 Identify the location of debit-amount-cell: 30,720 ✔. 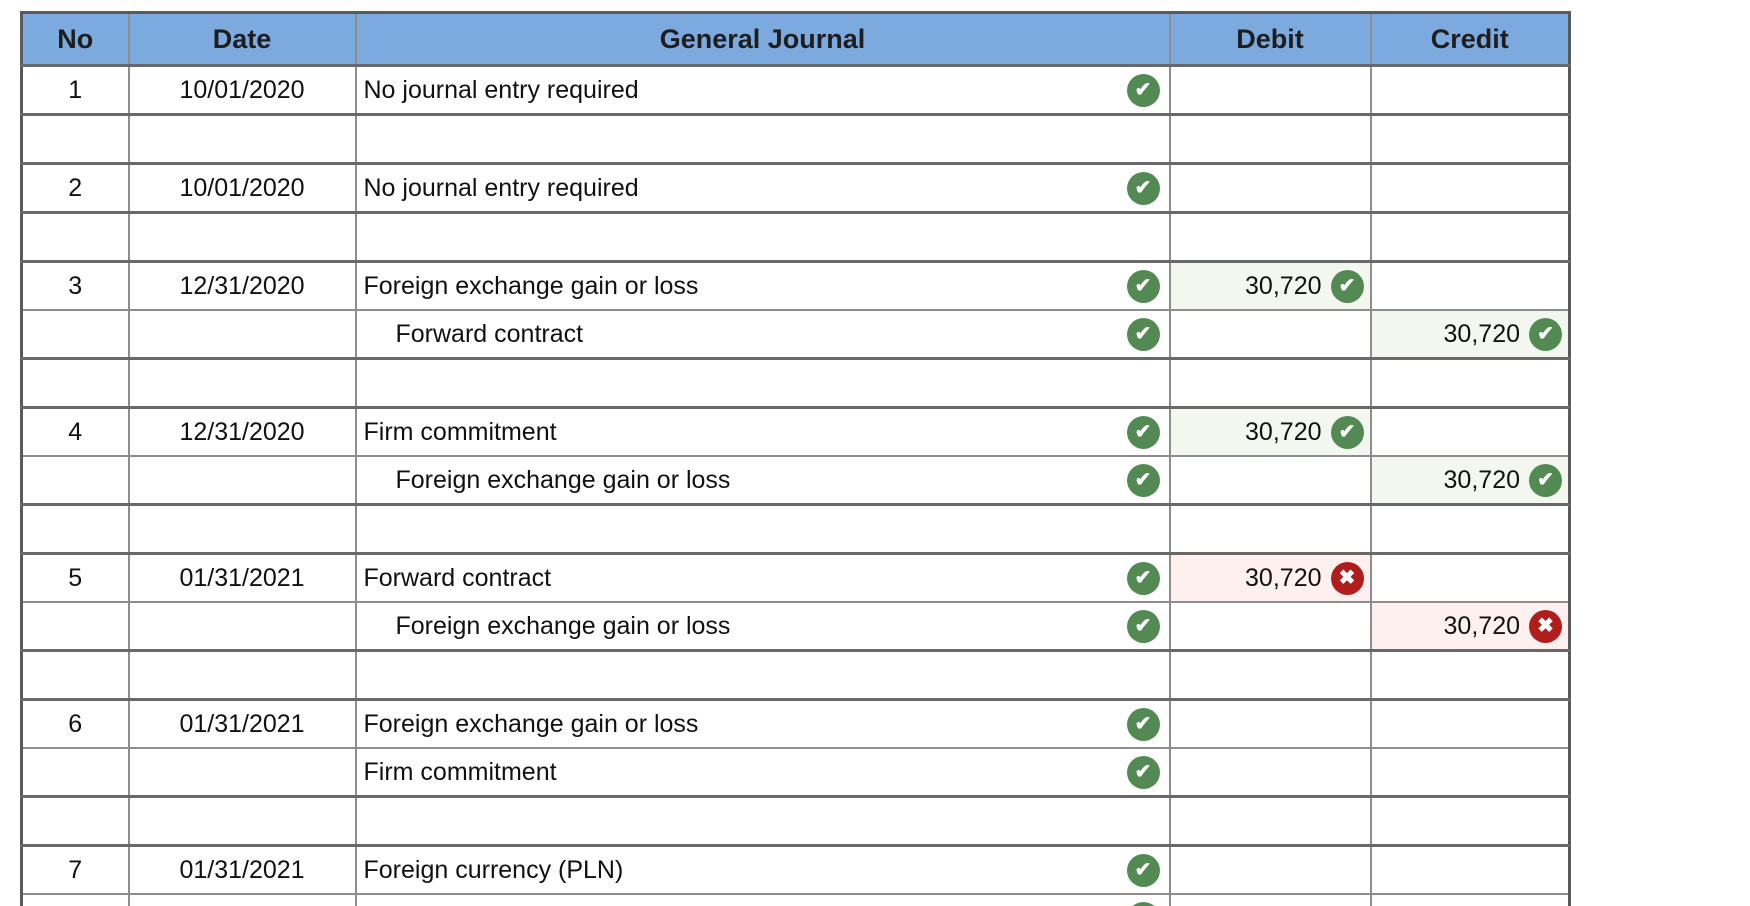
(1270, 285).